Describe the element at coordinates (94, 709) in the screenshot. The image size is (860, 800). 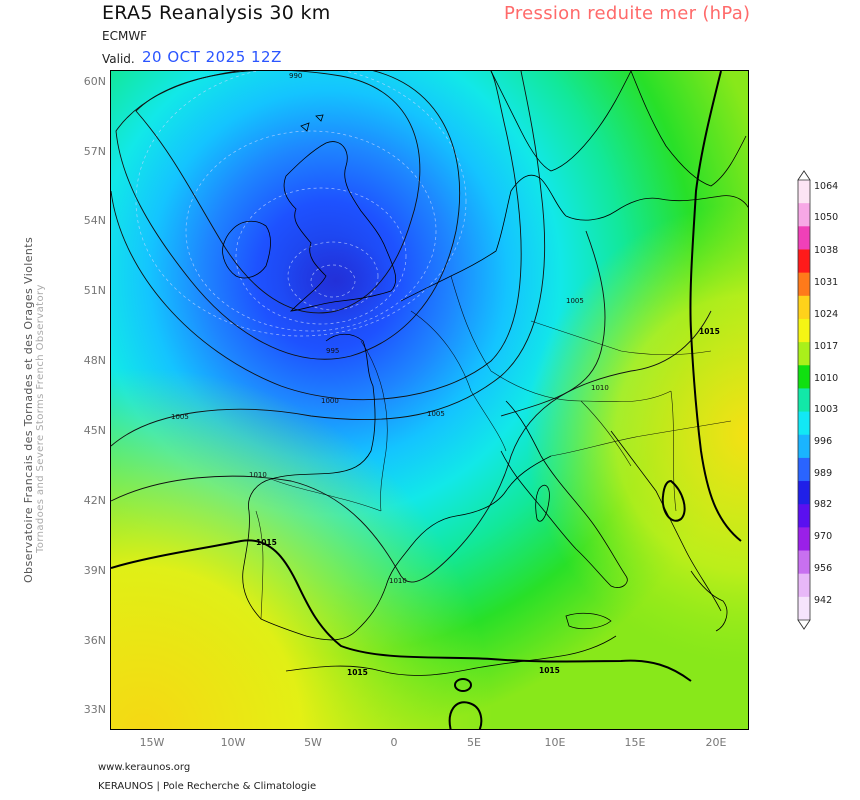
I see `lat-label: 33N` at that location.